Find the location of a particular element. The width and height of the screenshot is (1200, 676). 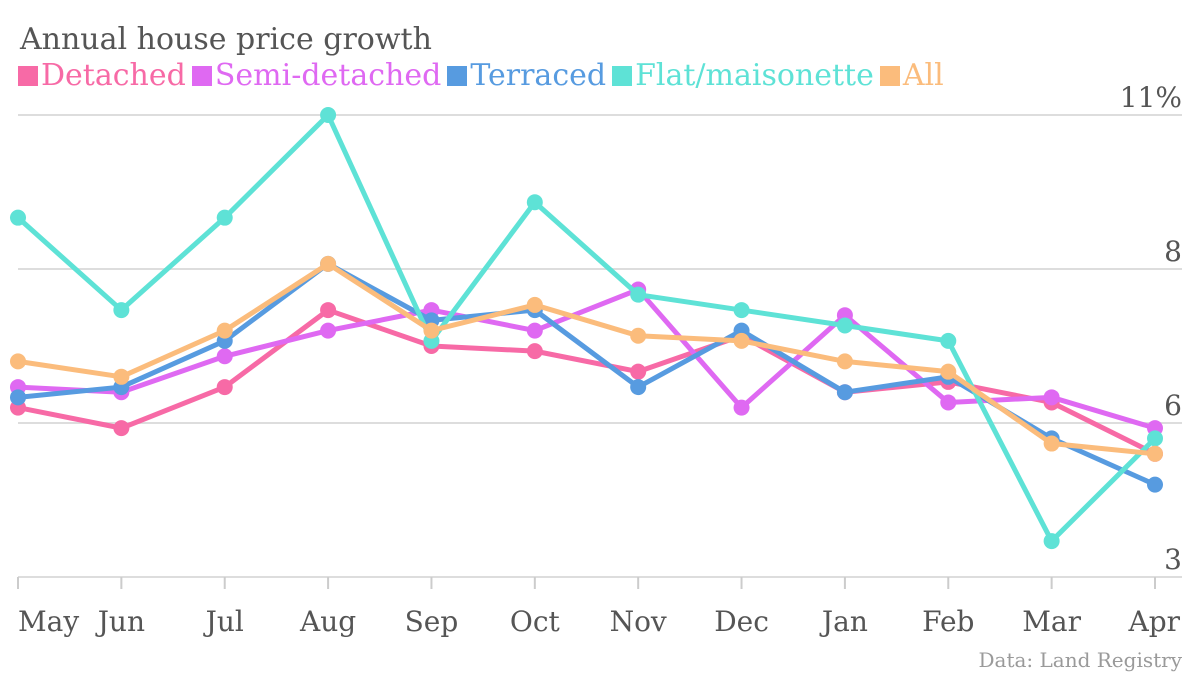

x-tick-label: Oct is located at coordinates (535, 621).